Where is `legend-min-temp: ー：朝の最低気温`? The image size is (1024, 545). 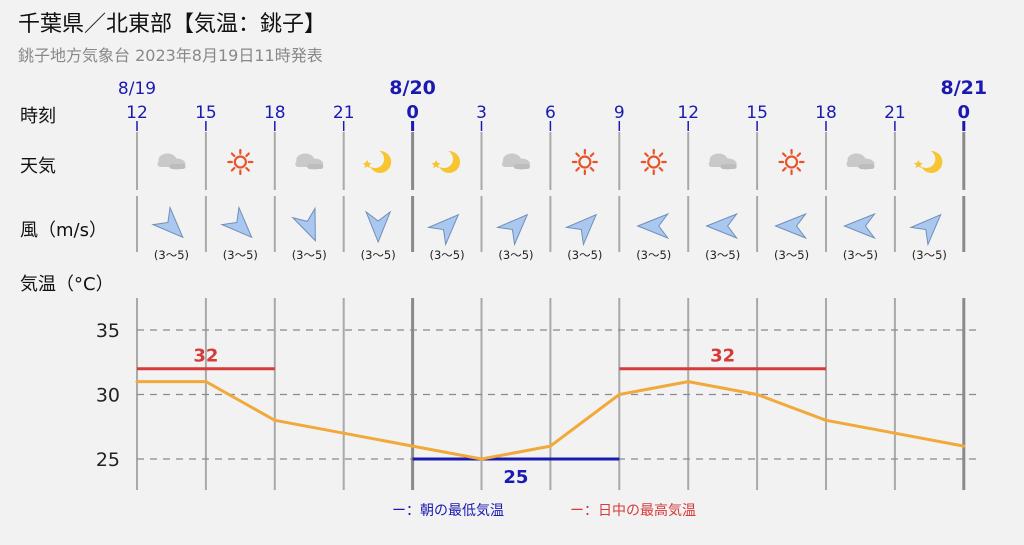 legend-min-temp: ー：朝の最低気温 is located at coordinates (448, 511).